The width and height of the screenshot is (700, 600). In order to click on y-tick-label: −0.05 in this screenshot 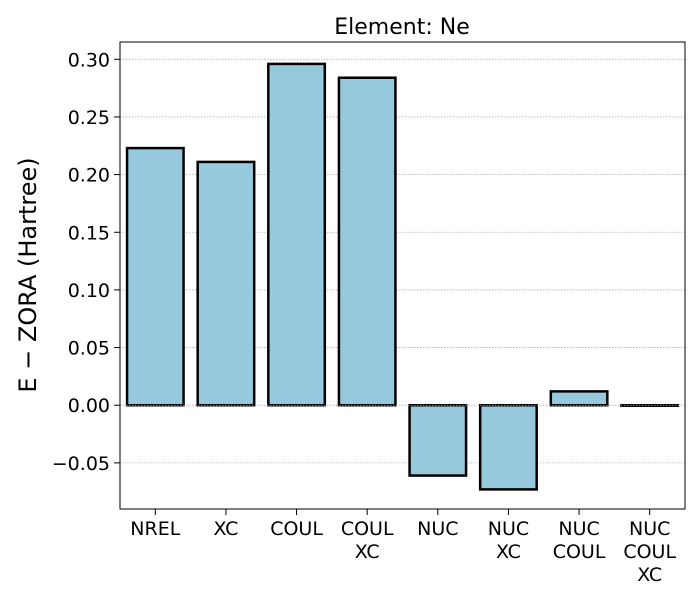, I will do `click(81, 464)`.